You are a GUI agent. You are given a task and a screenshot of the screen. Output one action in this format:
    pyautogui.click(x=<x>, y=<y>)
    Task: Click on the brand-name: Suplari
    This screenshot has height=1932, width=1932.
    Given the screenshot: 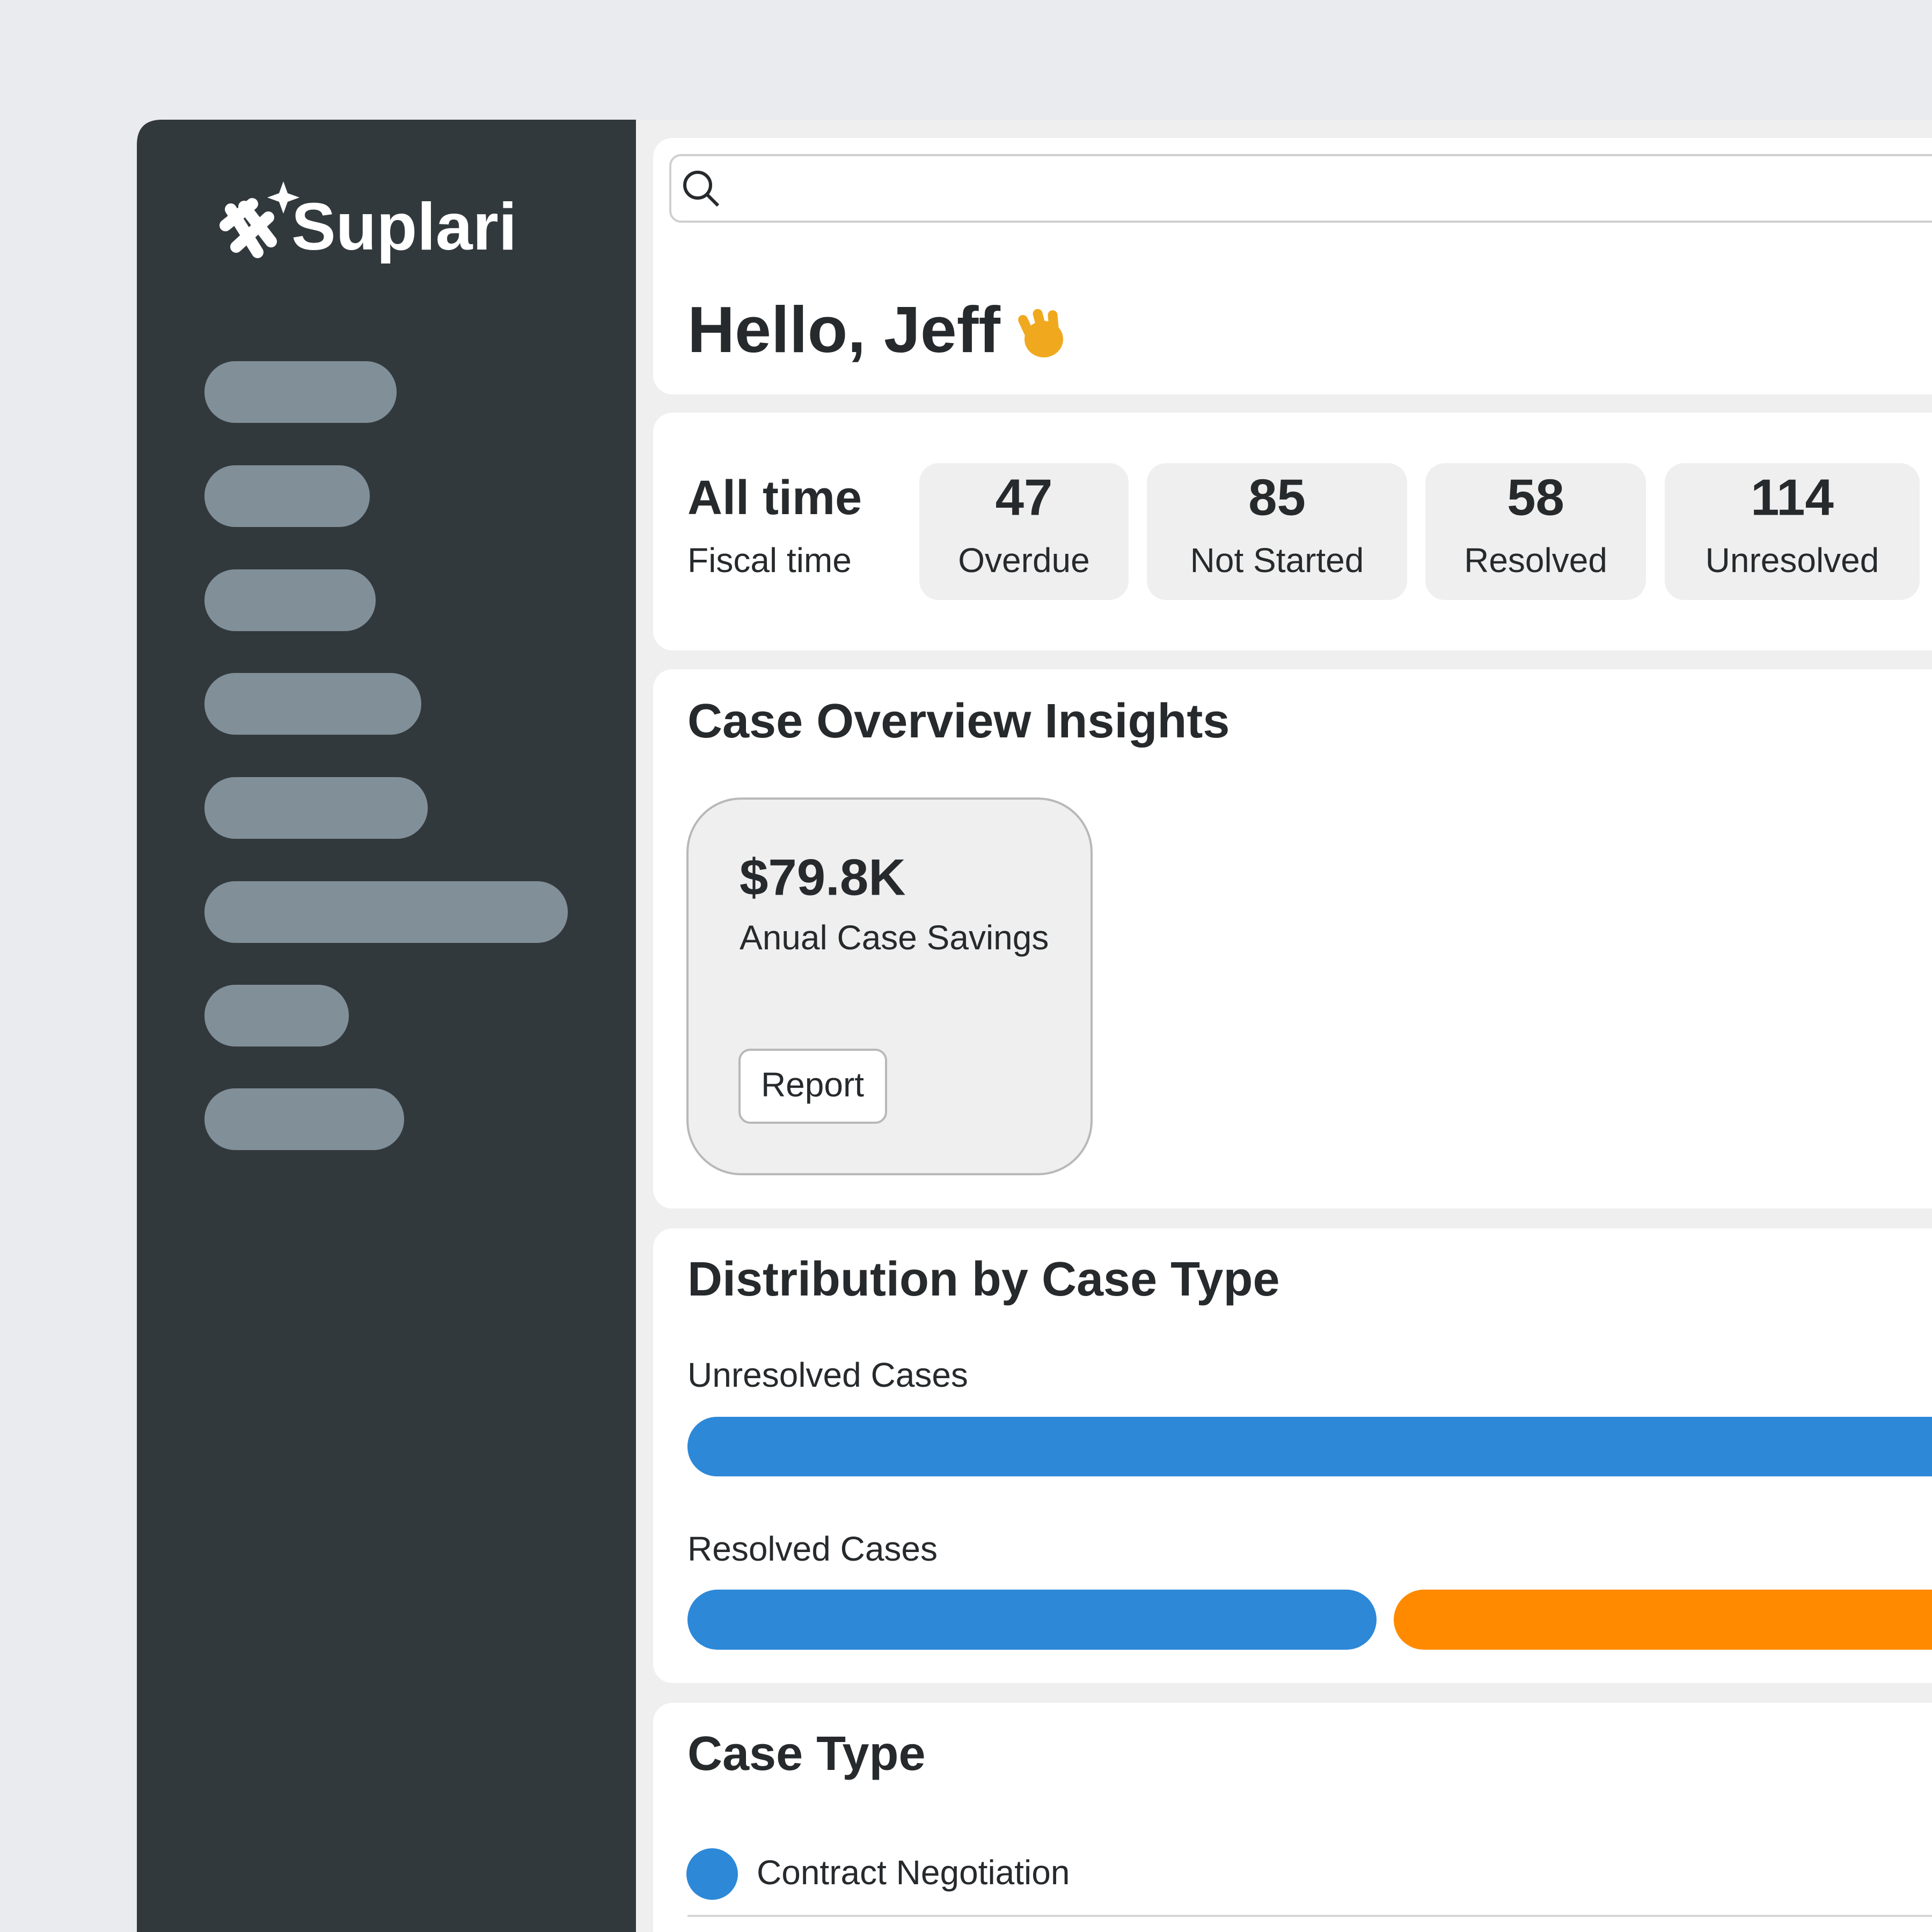 What is the action you would take?
    pyautogui.click(x=404, y=227)
    